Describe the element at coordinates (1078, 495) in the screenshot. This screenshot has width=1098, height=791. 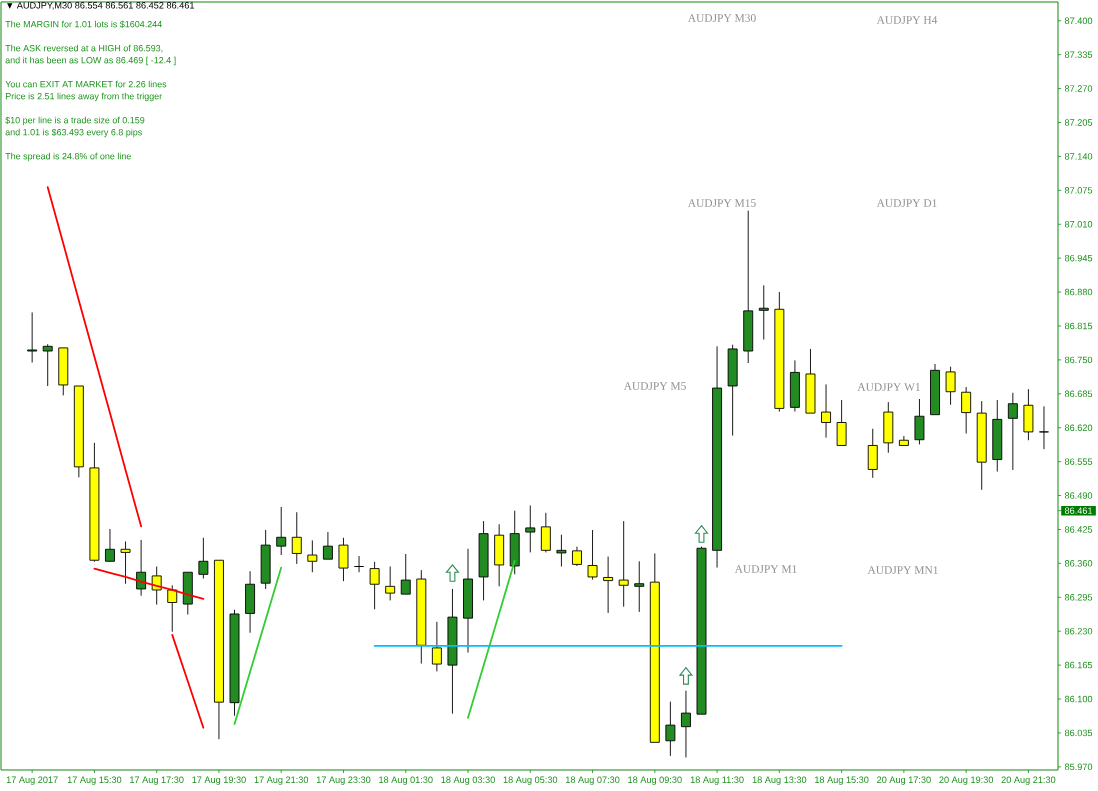
I see `y-tick-label: 86.490` at that location.